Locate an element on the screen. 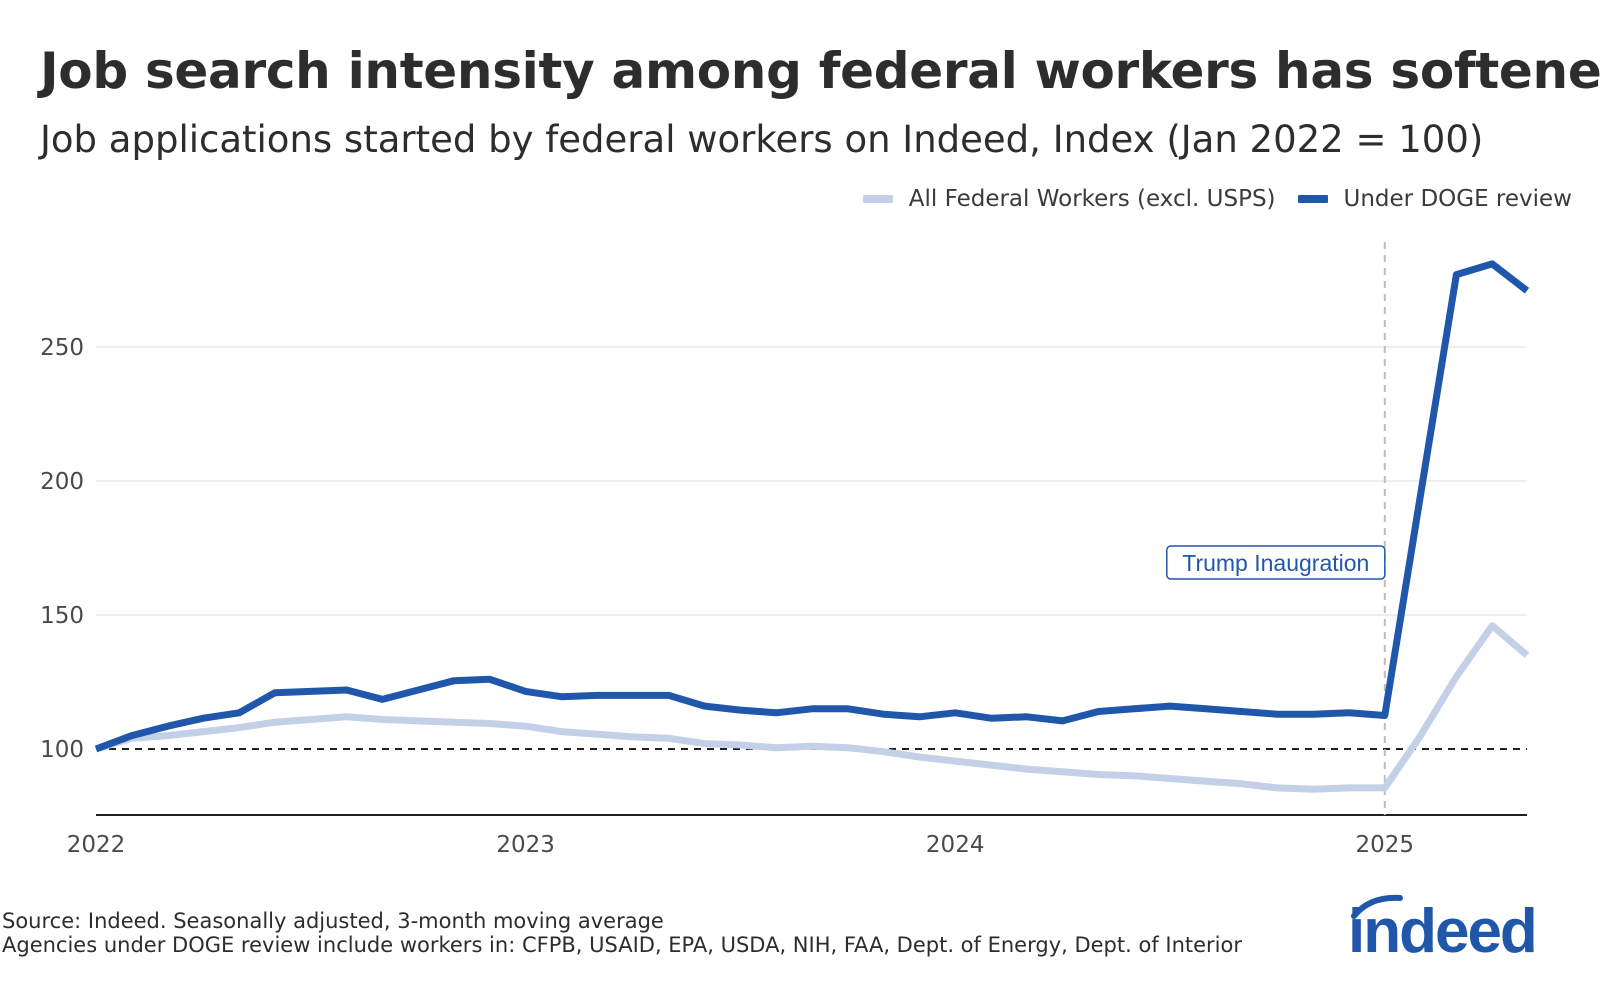 Image resolution: width=1600 pixels, height=1000 pixels. y-tick-label-150: 150 is located at coordinates (62, 616).